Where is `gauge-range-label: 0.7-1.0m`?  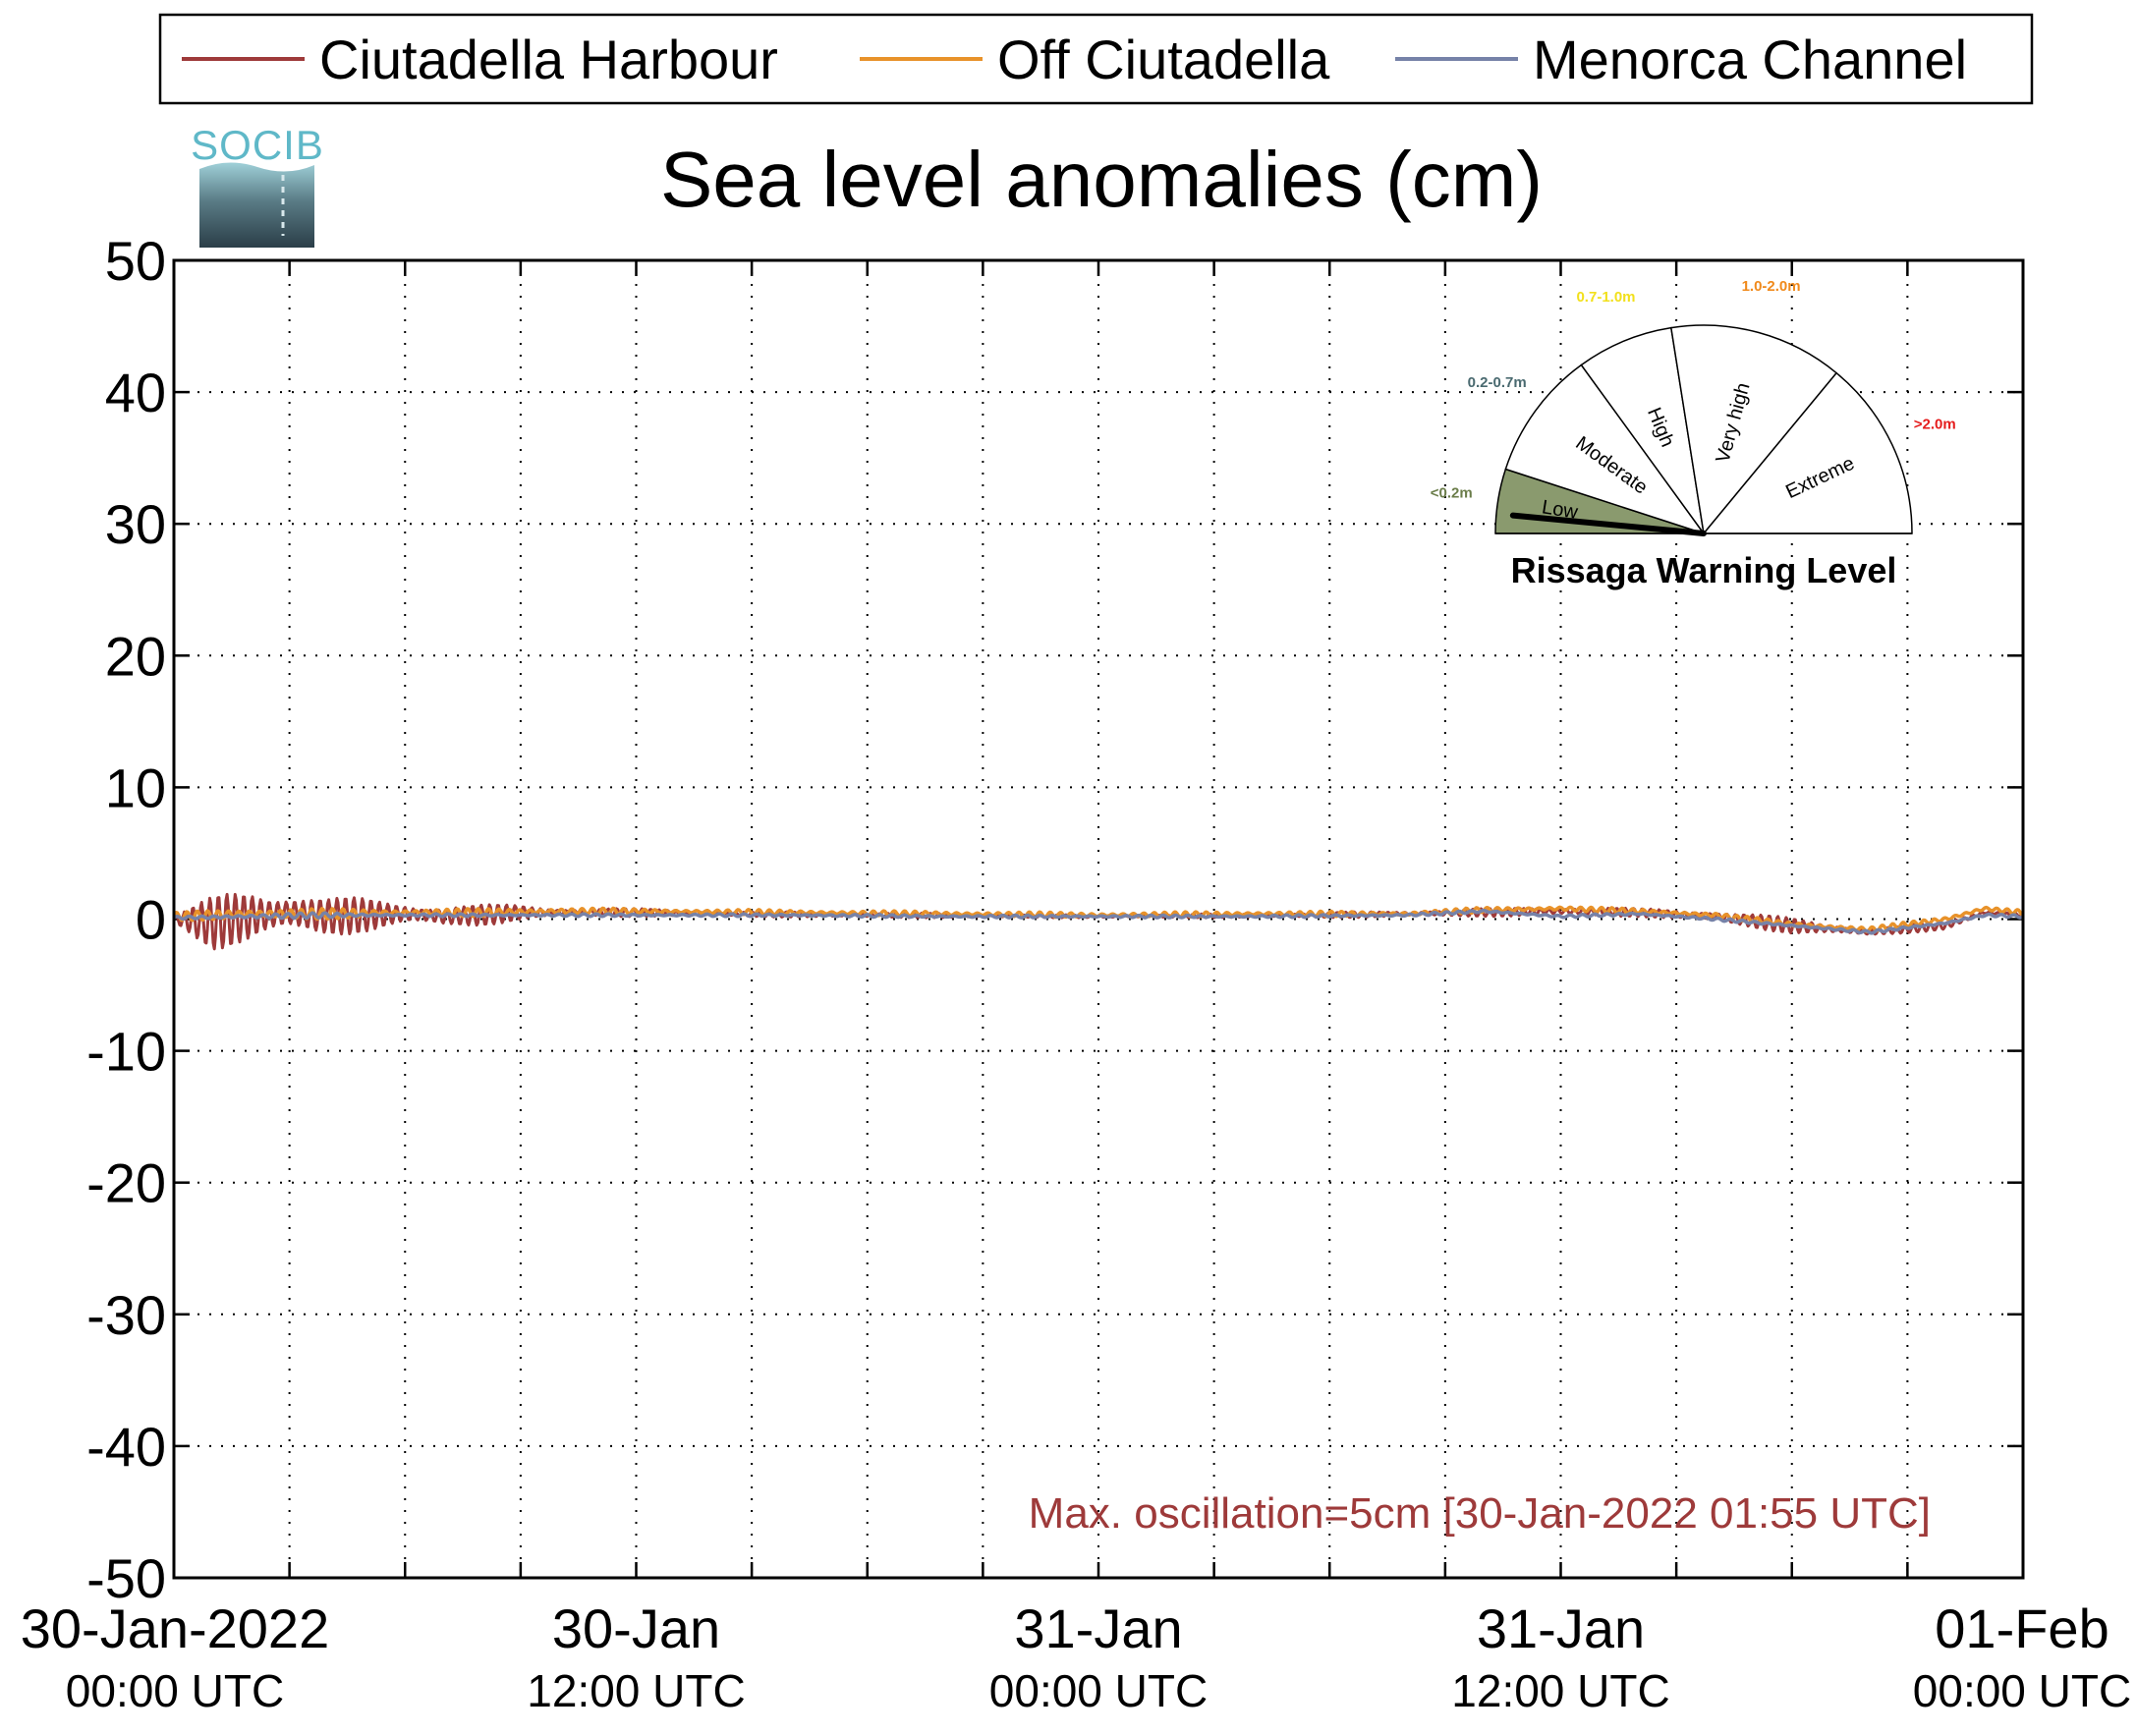 gauge-range-label: 0.7-1.0m is located at coordinates (1605, 297).